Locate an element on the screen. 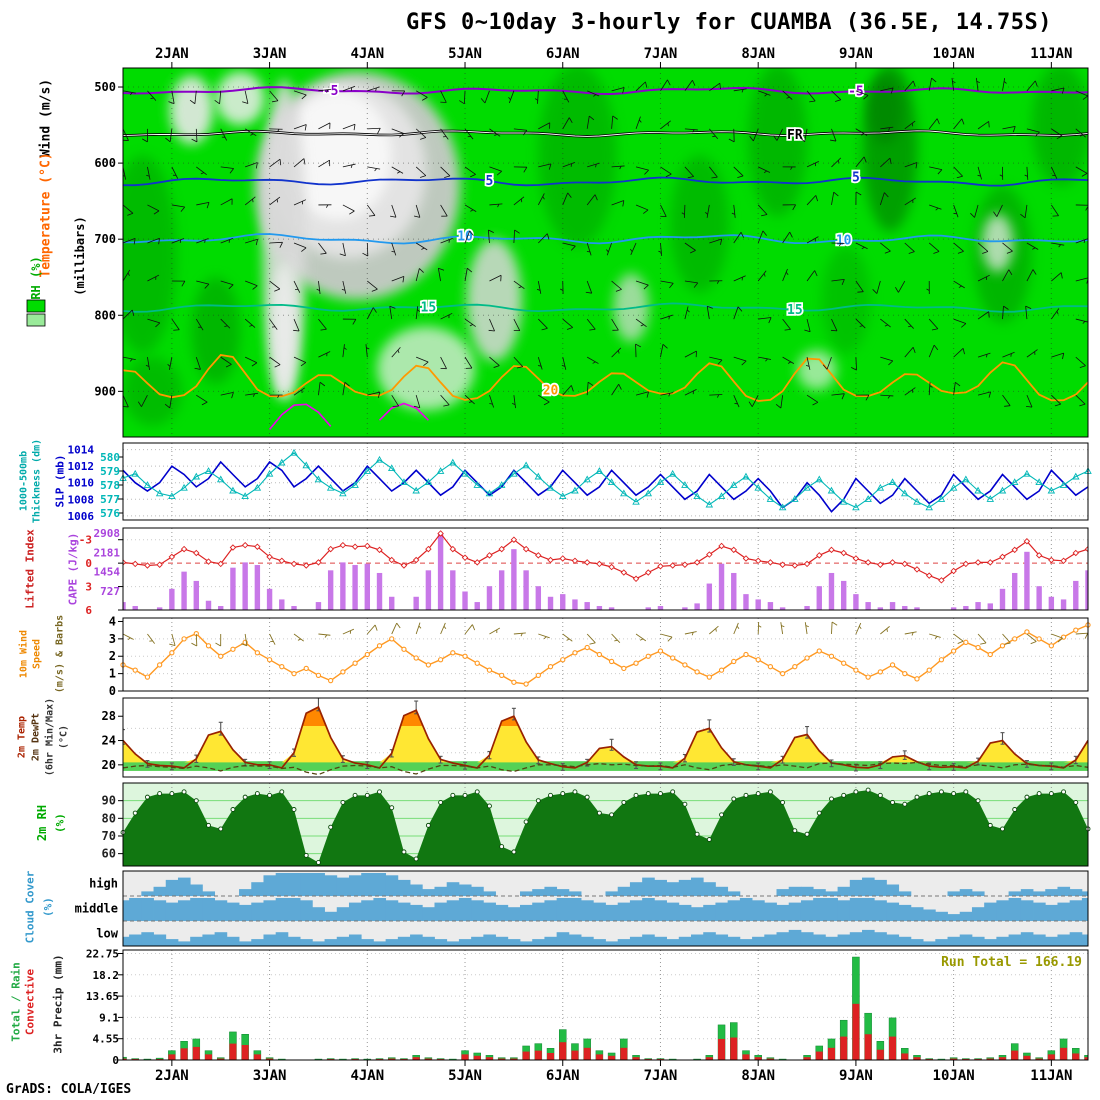 This screenshot has height=1100, width=1100. svg-text: 6 is located at coordinates (88, 610).